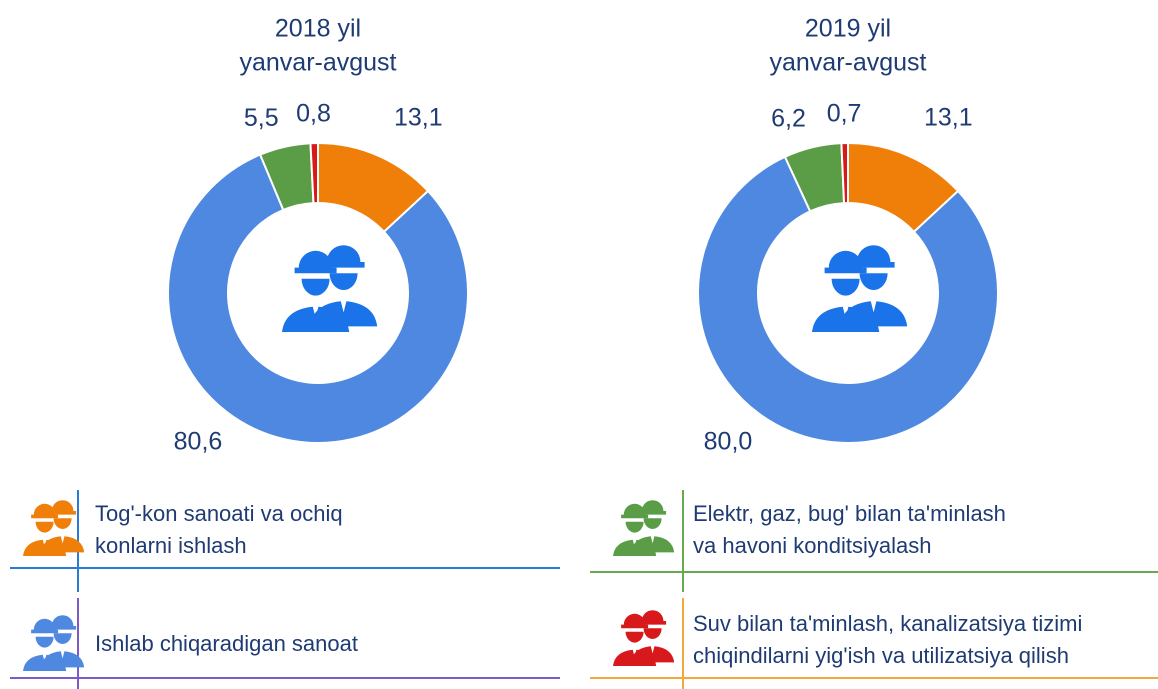 Image resolution: width=1158 pixels, height=689 pixels. Describe the element at coordinates (318, 29) in the screenshot. I see `chart-title: 2018 yil` at that location.